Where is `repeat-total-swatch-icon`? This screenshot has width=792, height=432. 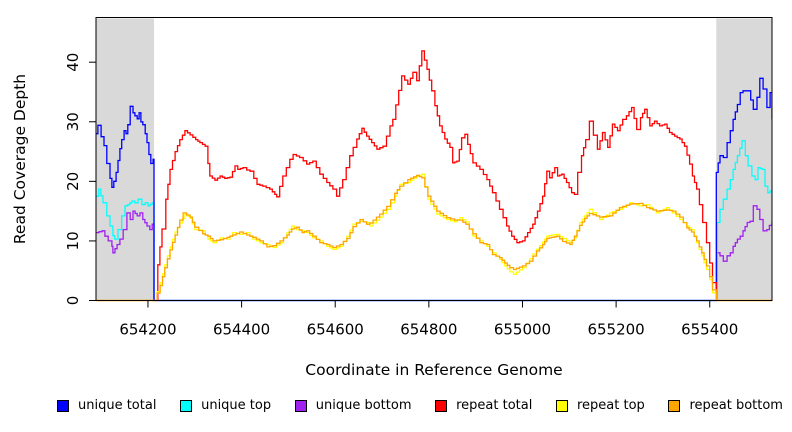 repeat-total-swatch-icon is located at coordinates (441, 405).